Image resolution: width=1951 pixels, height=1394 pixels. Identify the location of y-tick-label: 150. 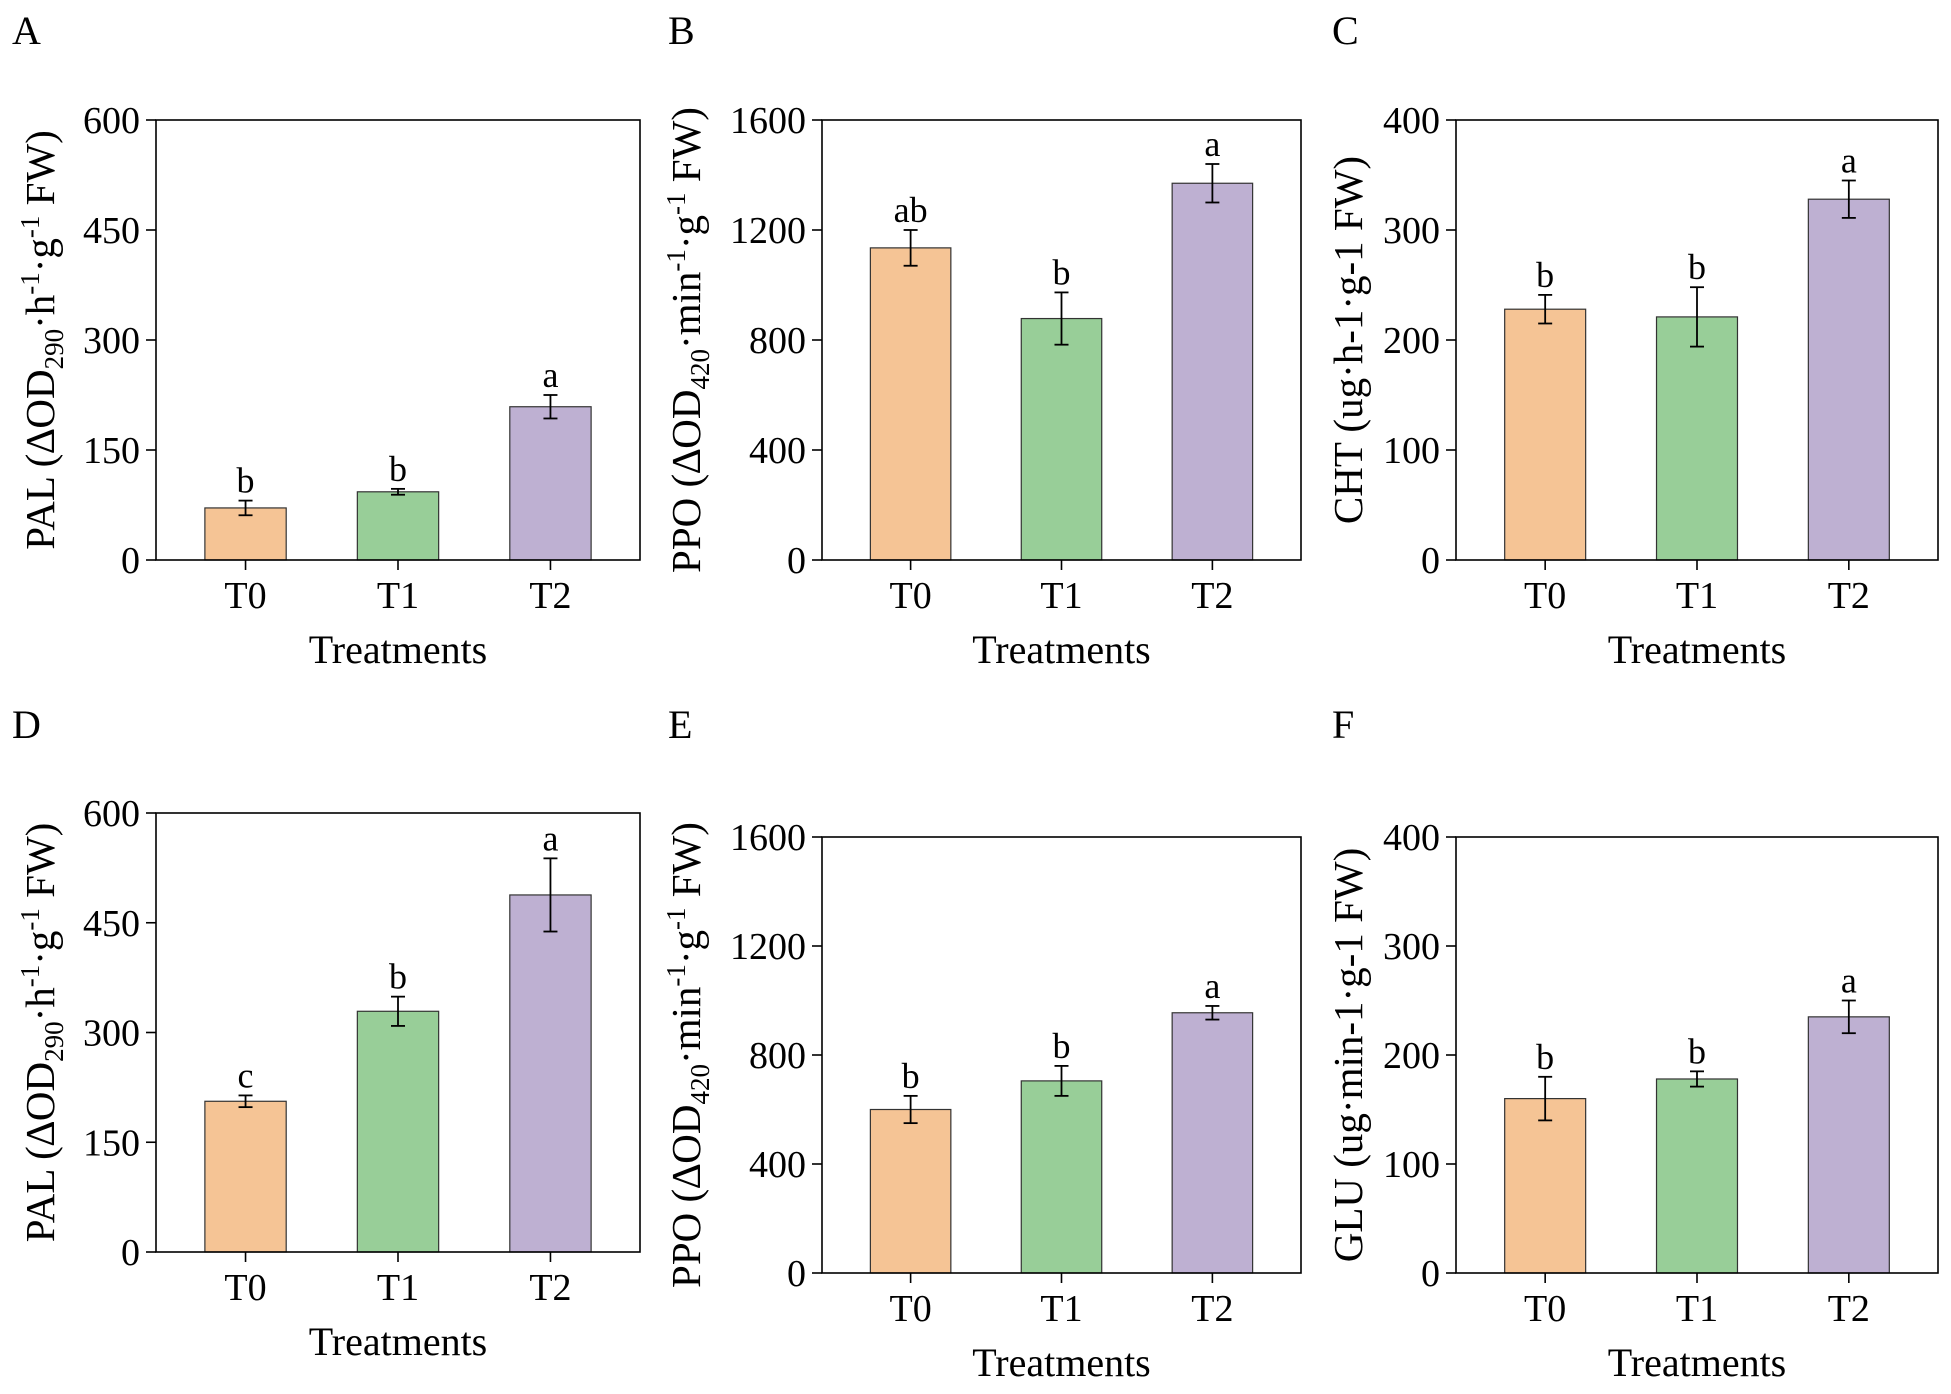
(111, 1143).